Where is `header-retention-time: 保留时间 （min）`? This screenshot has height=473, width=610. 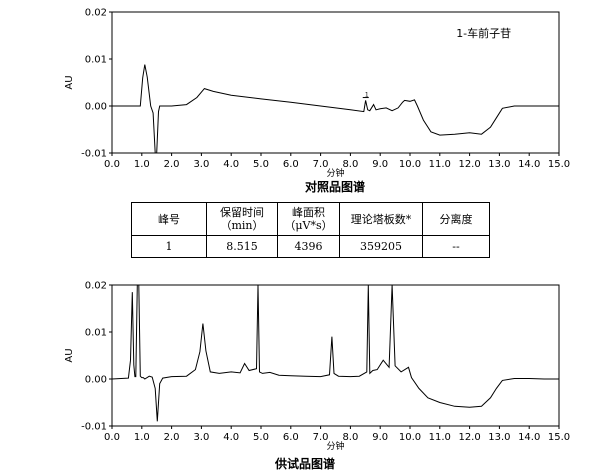
header-retention-time: 保留时间 （min） is located at coordinates (242, 219).